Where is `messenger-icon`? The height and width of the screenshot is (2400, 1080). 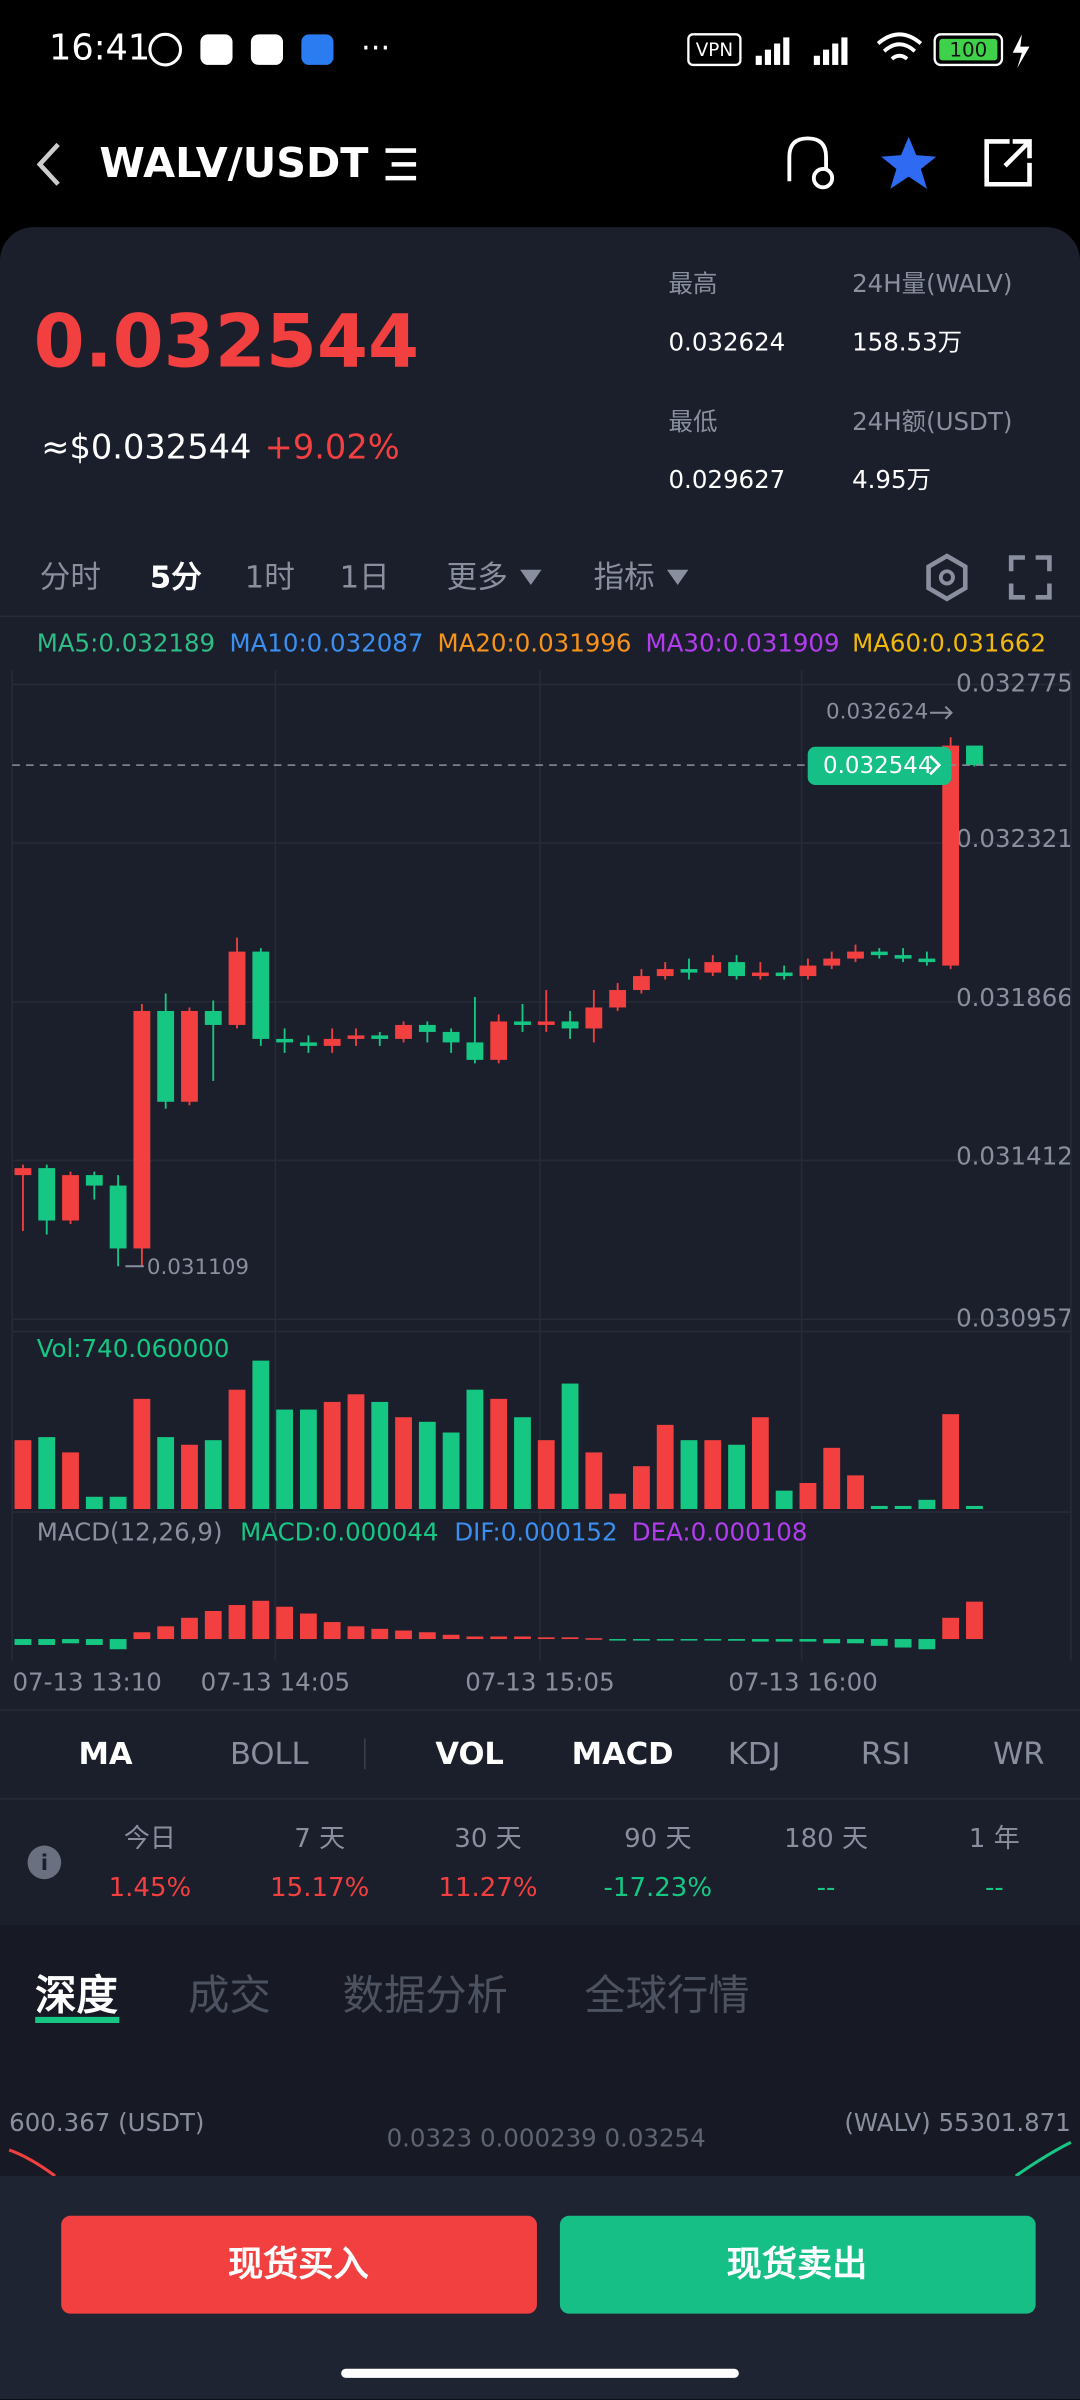
messenger-icon is located at coordinates (317, 49).